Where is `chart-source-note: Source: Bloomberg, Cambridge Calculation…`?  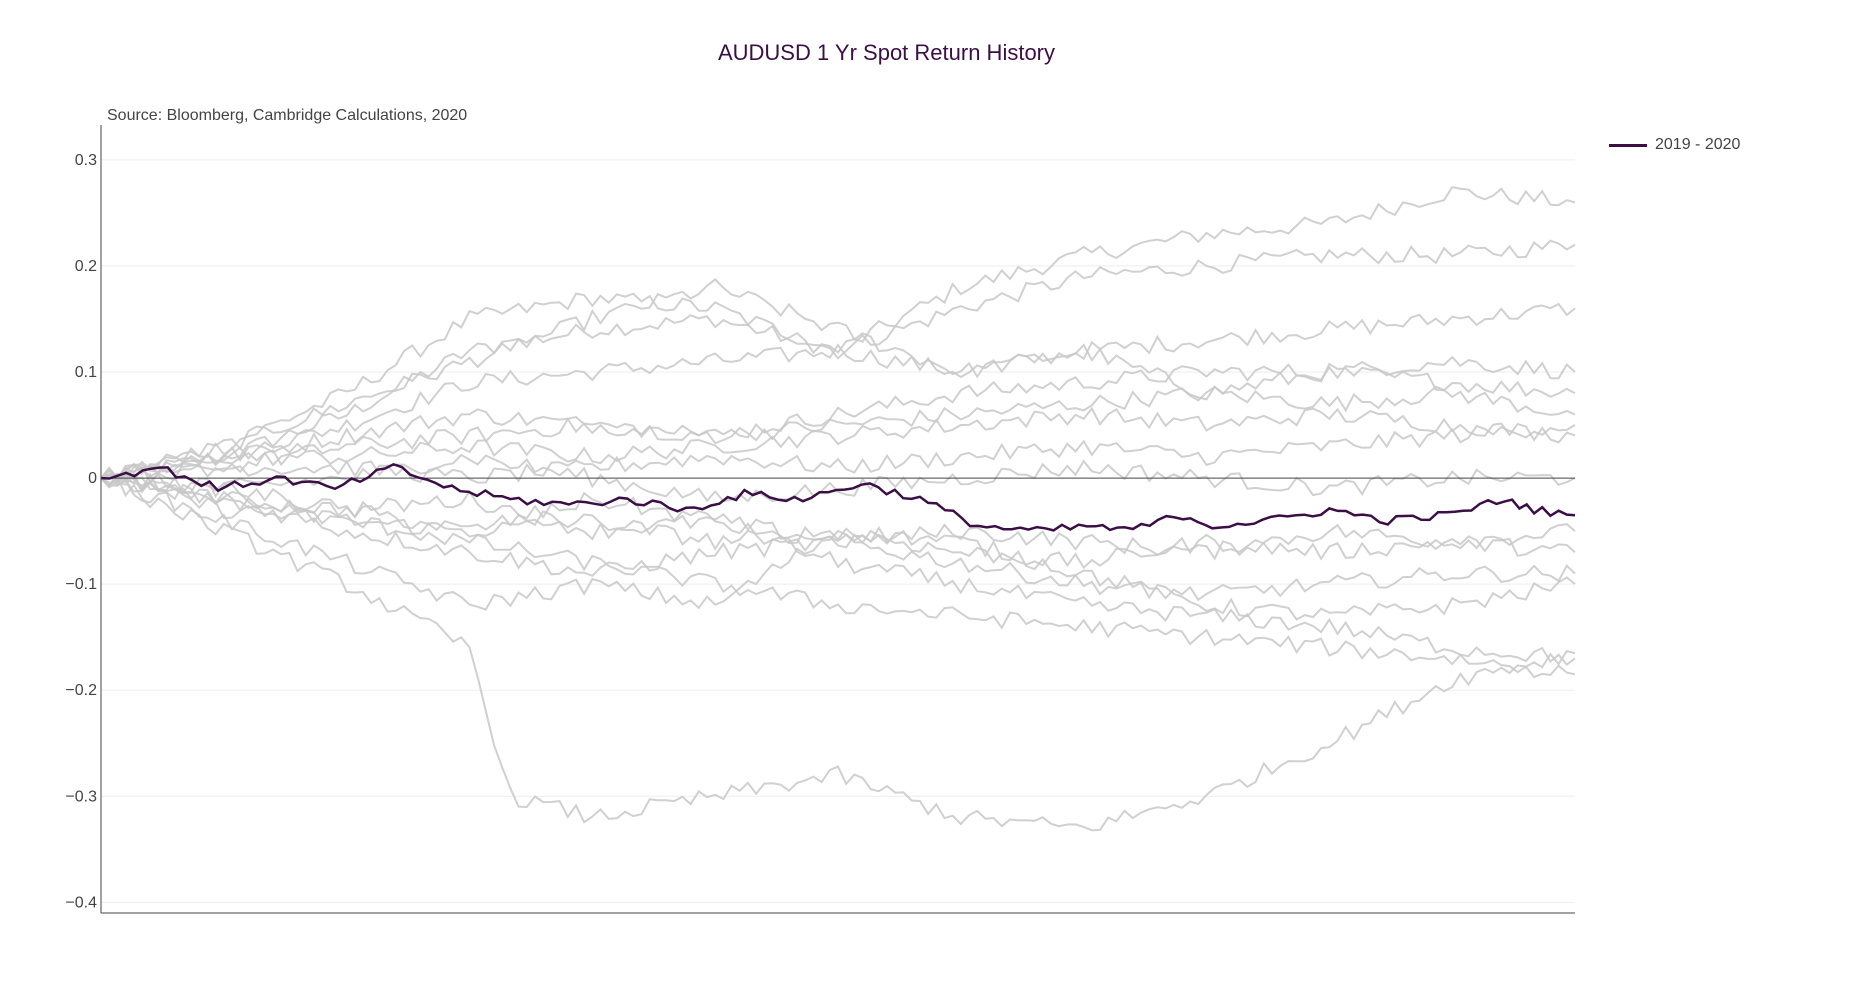
chart-source-note: Source: Bloomberg, Cambridge Calculation… is located at coordinates (287, 115).